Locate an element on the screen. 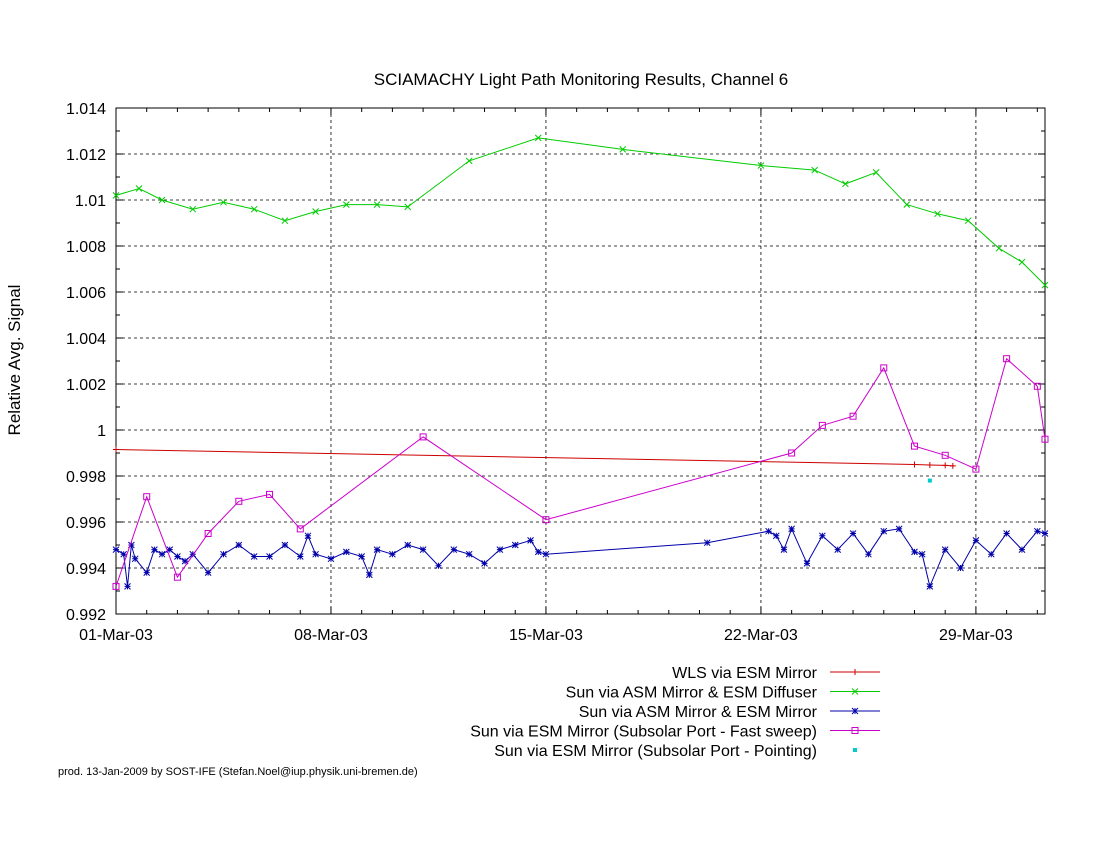 The width and height of the screenshot is (1100, 850). y-tick-label: 1.012 is located at coordinates (86, 155).